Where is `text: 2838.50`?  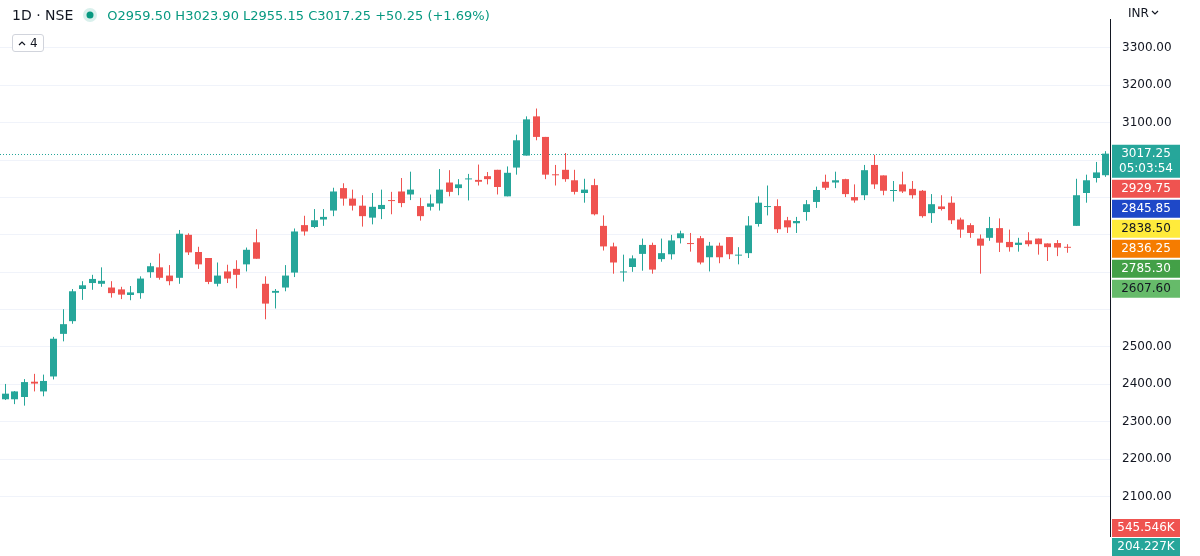 text: 2838.50 is located at coordinates (1146, 227).